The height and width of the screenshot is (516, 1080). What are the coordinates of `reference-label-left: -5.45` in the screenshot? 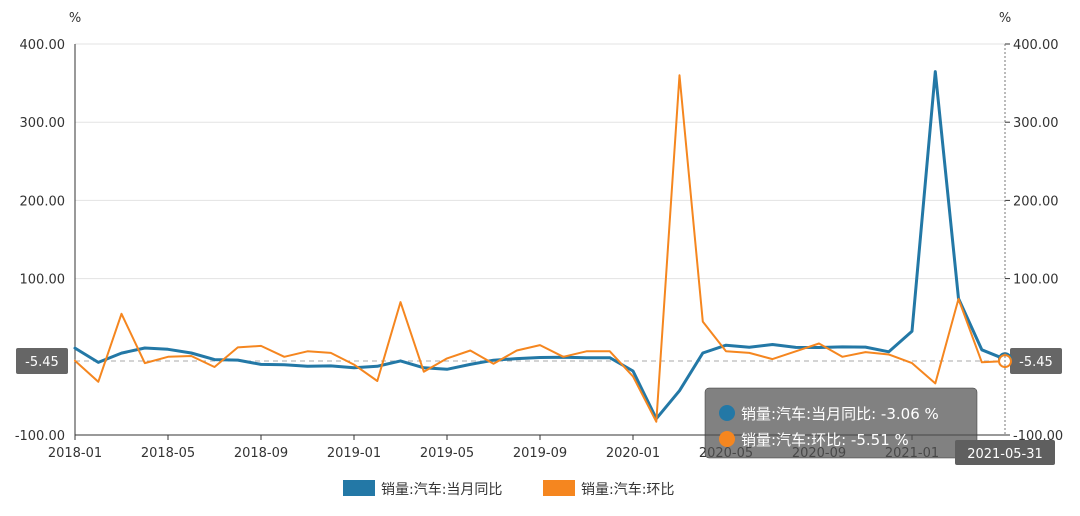 It's located at (42, 362).